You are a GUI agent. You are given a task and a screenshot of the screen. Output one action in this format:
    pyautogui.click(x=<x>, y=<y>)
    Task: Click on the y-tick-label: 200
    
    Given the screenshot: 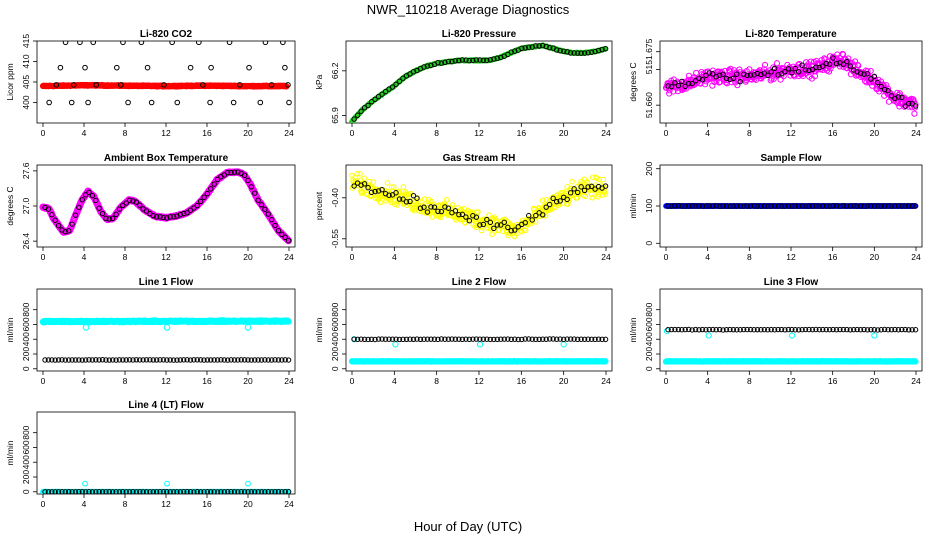 What is the action you would take?
    pyautogui.click(x=649, y=168)
    